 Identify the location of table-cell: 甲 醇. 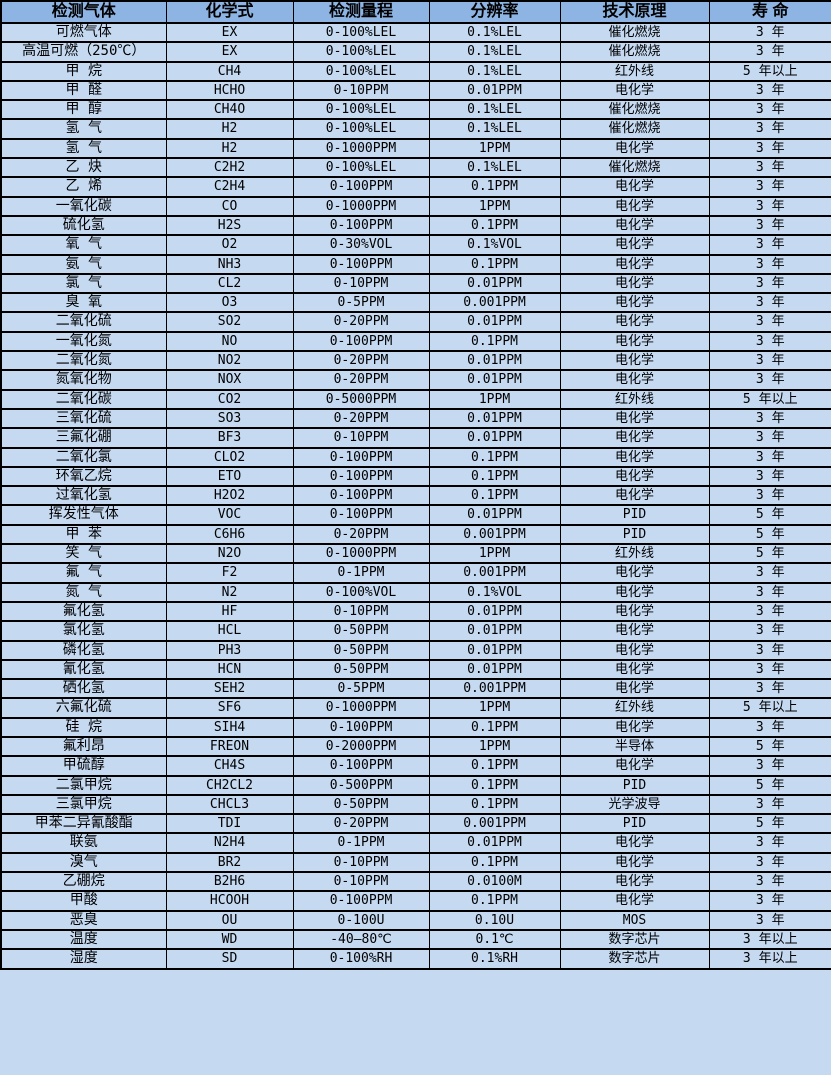
(83, 110).